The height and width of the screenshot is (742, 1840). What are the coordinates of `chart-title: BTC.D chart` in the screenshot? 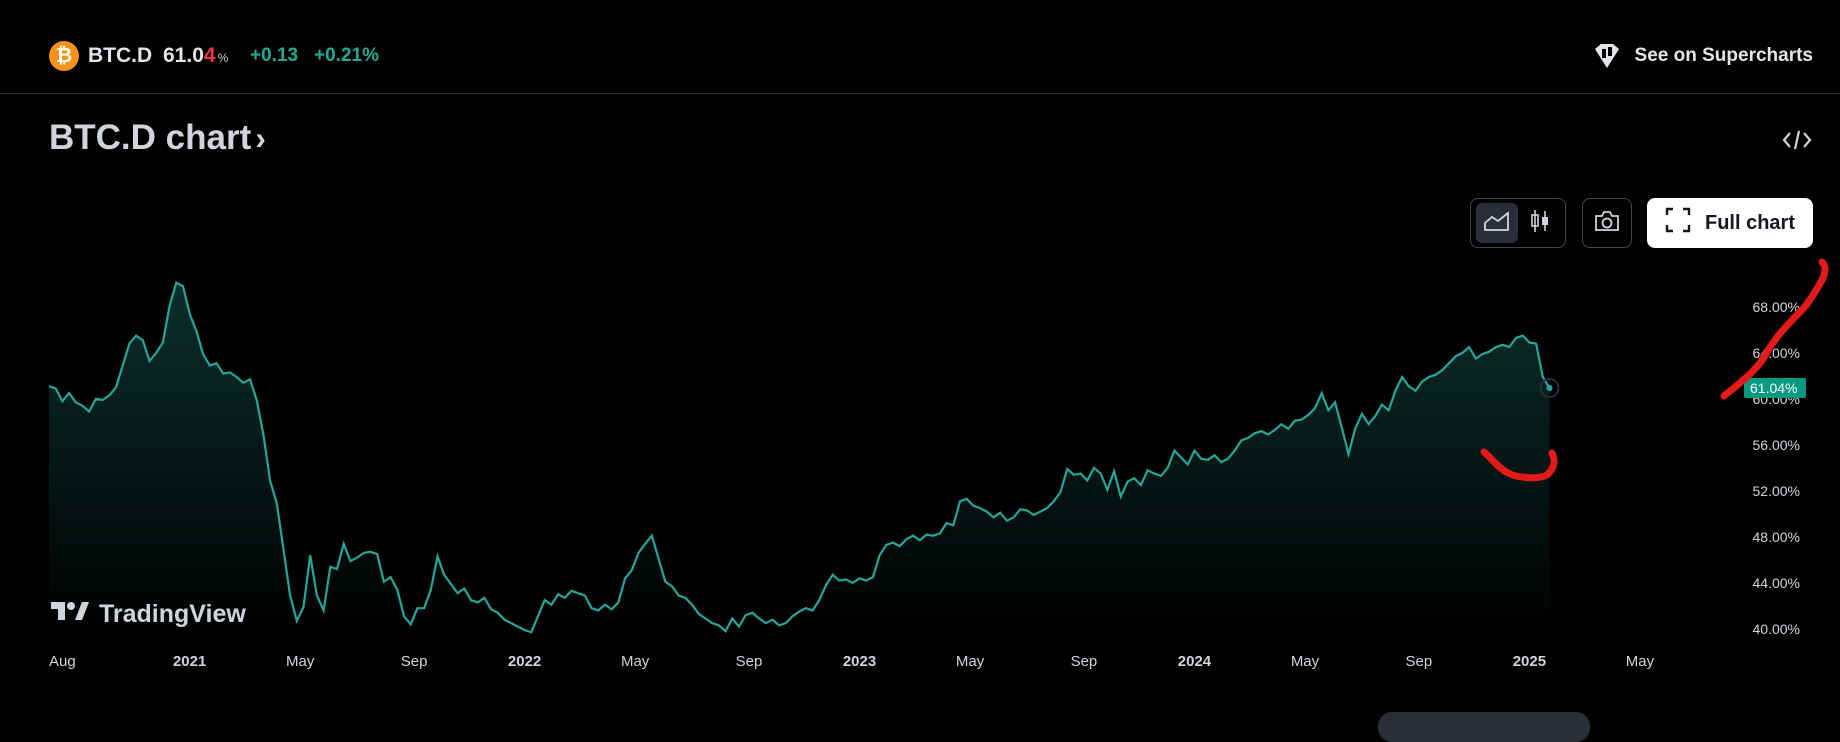 It's located at (150, 137).